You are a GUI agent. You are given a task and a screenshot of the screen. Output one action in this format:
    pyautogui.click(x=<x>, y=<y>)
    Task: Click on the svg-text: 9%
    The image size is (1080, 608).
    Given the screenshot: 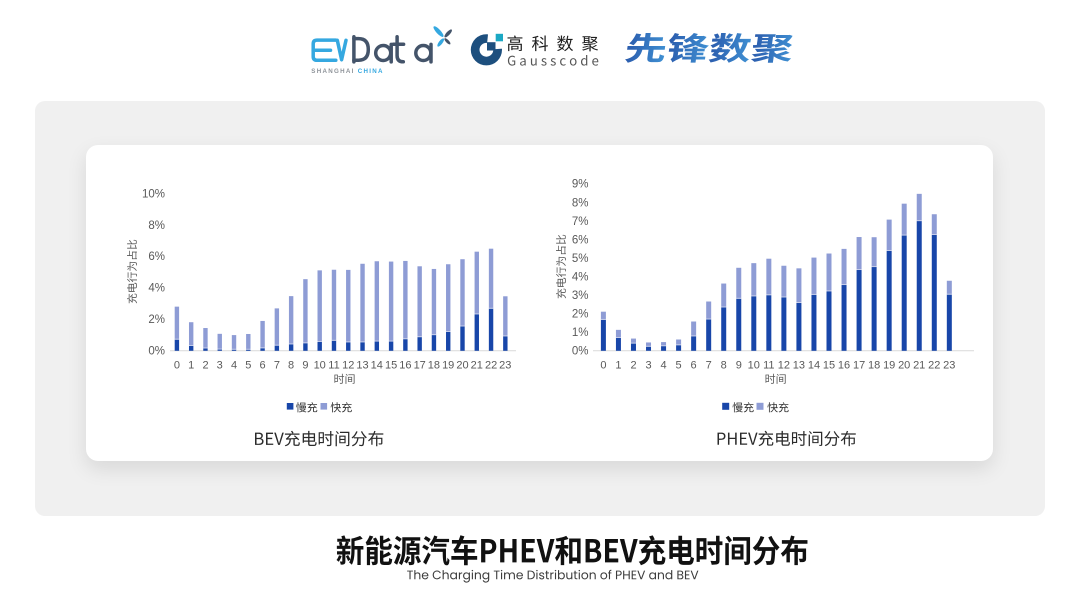 What is the action you would take?
    pyautogui.click(x=580, y=185)
    